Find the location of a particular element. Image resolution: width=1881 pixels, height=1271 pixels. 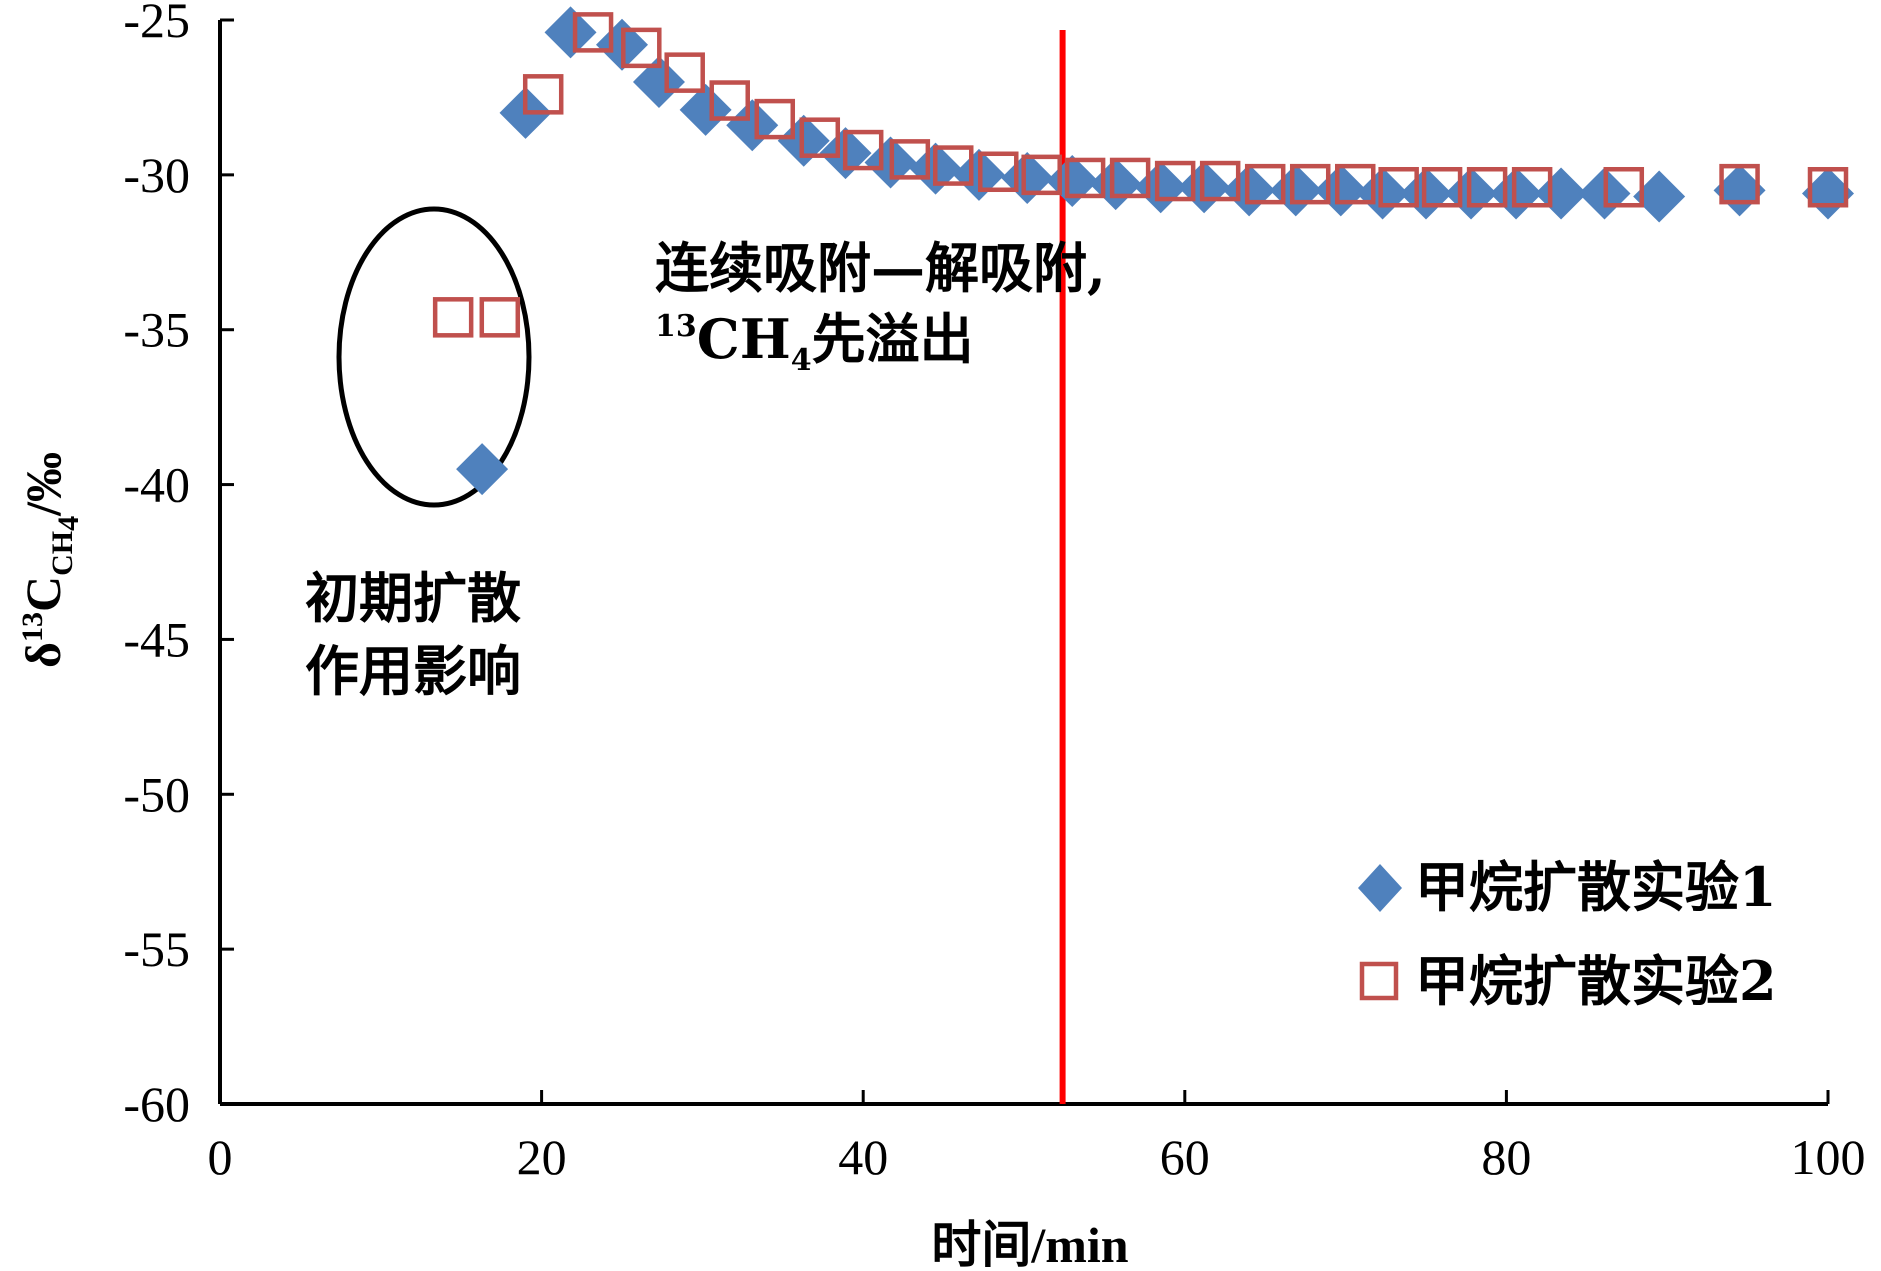

y-tick-label: -40 is located at coordinates (156, 485).